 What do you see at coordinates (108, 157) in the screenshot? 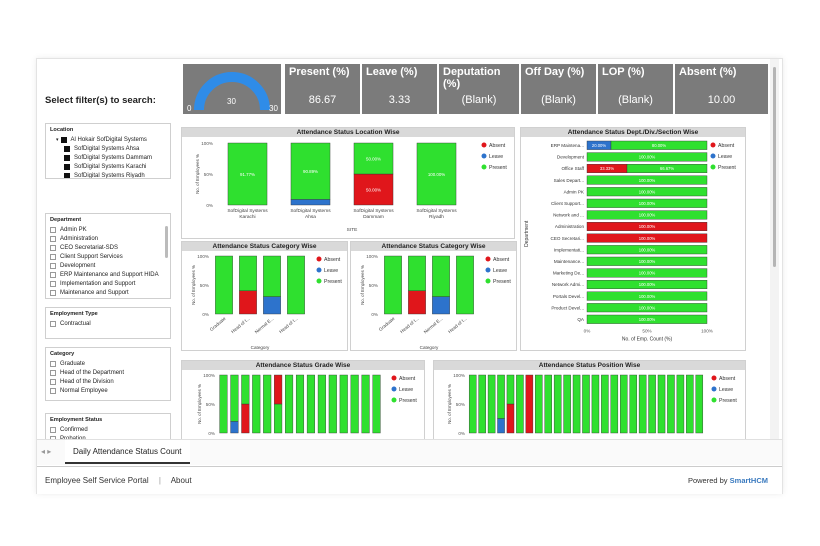
I see `location-item: SofDigital Systems Dammam` at bounding box center [108, 157].